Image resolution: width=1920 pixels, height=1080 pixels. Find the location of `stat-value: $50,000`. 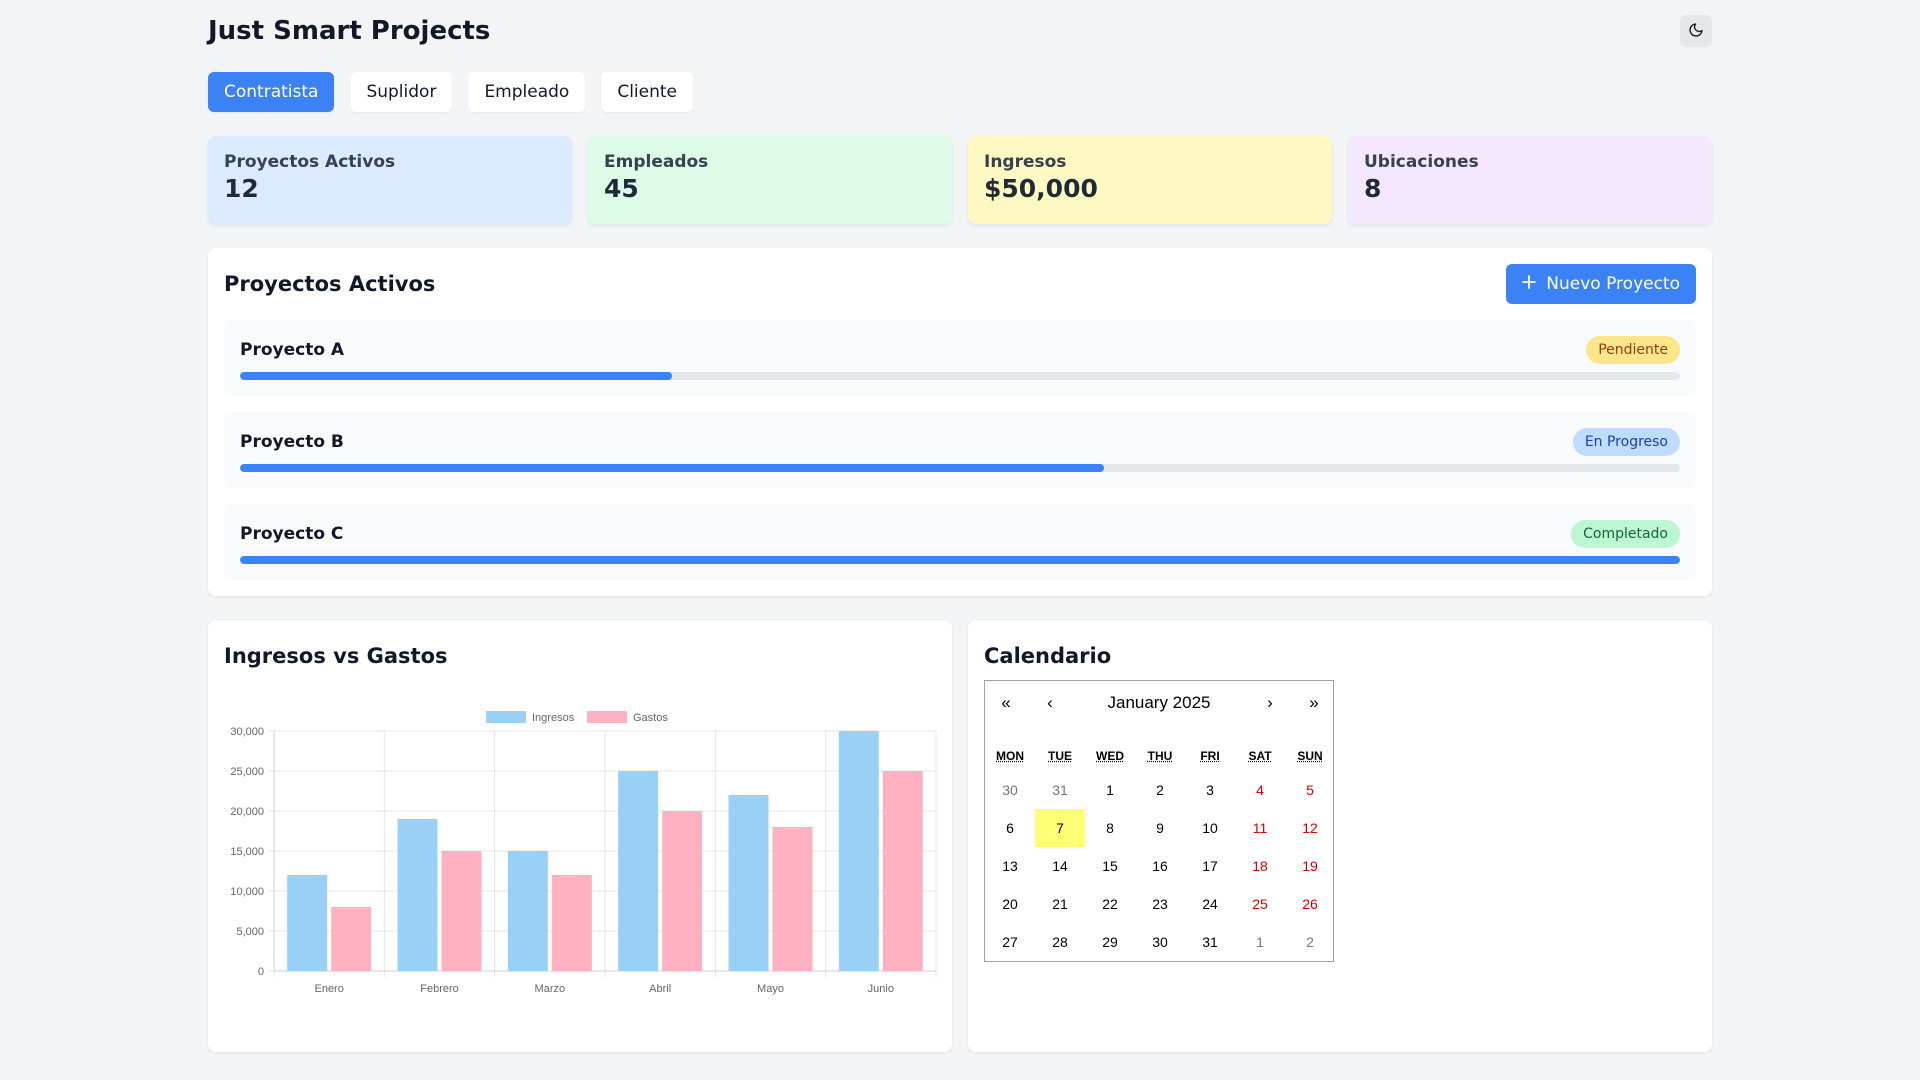

stat-value: $50,000 is located at coordinates (1041, 188).